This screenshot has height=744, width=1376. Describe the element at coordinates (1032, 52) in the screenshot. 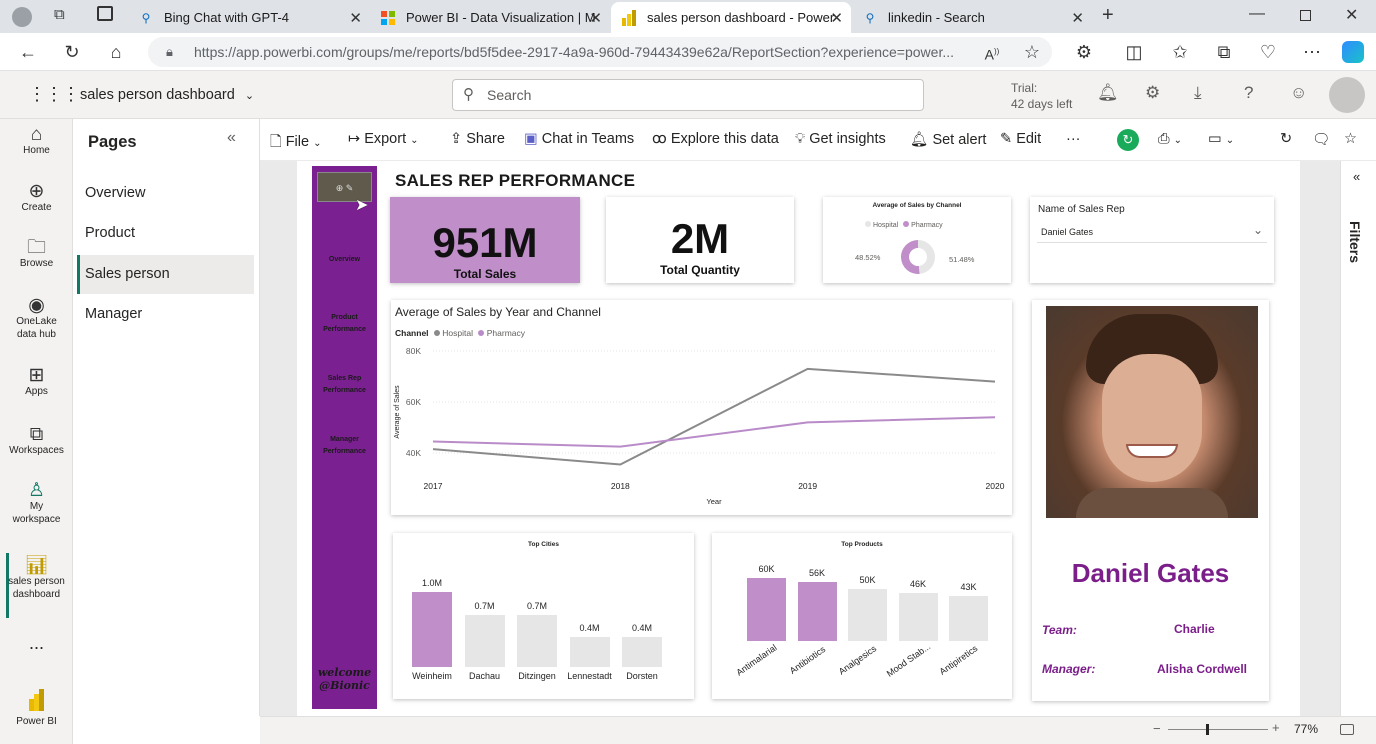

I see `favorite-star-icon: ☆` at that location.